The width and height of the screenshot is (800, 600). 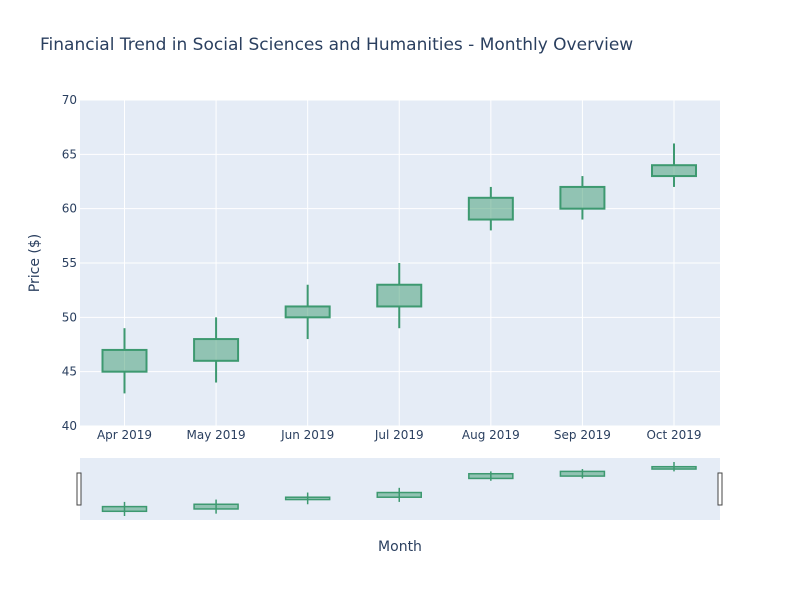 I want to click on y-tick-label: 55, so click(x=69, y=263).